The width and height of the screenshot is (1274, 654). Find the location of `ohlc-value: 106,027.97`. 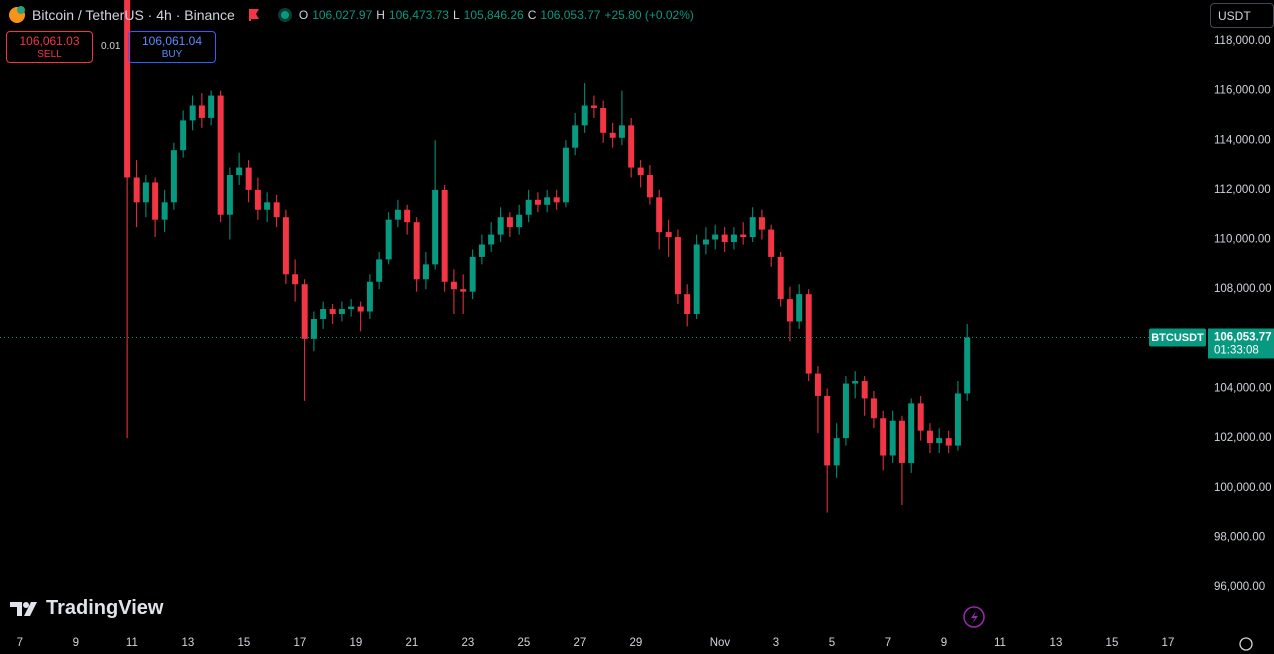

ohlc-value: 106,027.97 is located at coordinates (342, 15).